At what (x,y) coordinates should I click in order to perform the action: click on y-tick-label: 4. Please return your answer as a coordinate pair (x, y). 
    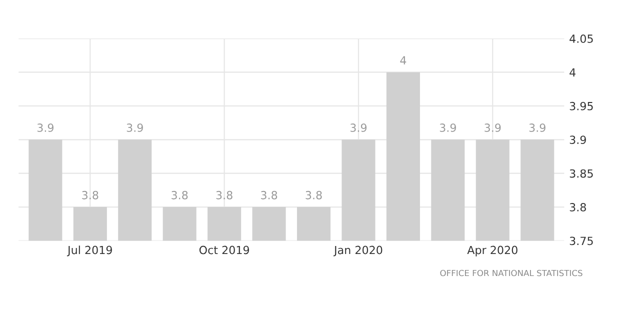
    Looking at the image, I should click on (573, 72).